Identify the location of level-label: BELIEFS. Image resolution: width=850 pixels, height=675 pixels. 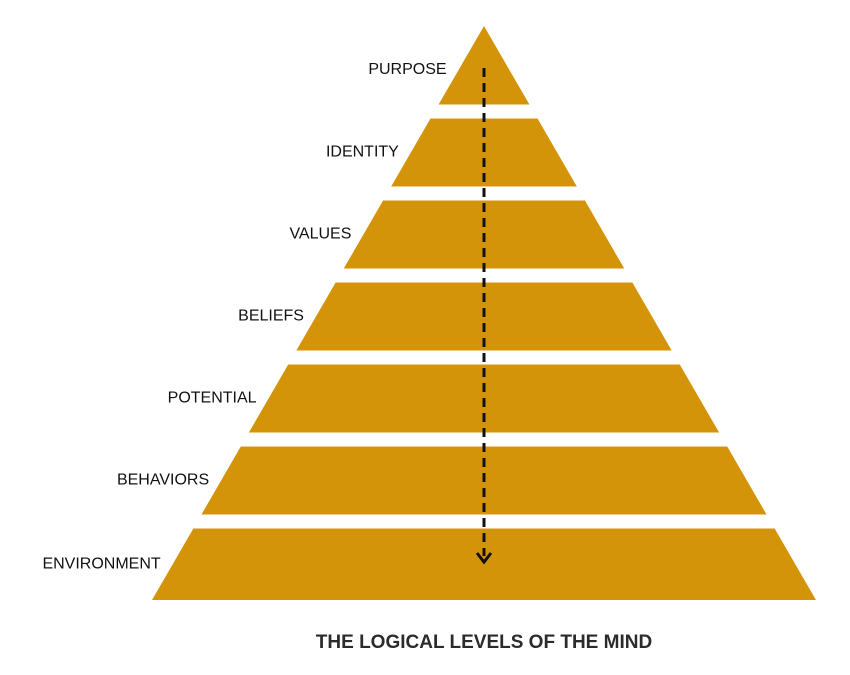
(271, 316).